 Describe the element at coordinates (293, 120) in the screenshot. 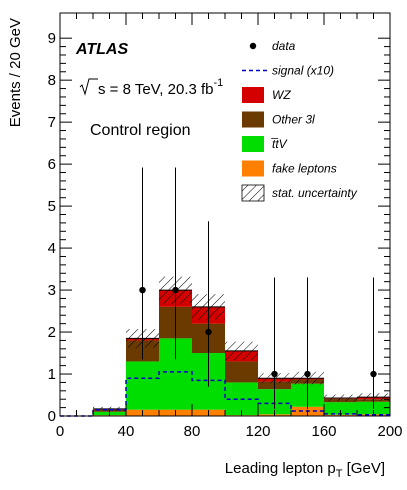

I see `legend-label-other-3l: Other 3l` at that location.